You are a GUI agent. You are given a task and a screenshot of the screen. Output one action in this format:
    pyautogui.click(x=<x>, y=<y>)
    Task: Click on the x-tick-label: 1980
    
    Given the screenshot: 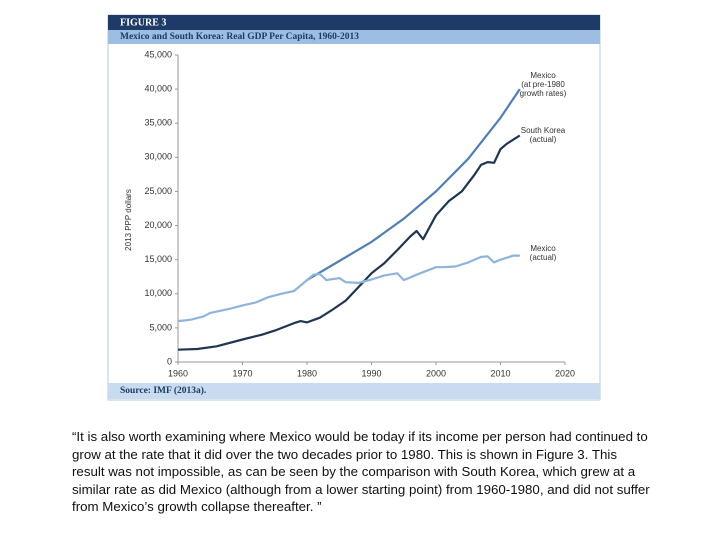 What is the action you would take?
    pyautogui.click(x=307, y=373)
    